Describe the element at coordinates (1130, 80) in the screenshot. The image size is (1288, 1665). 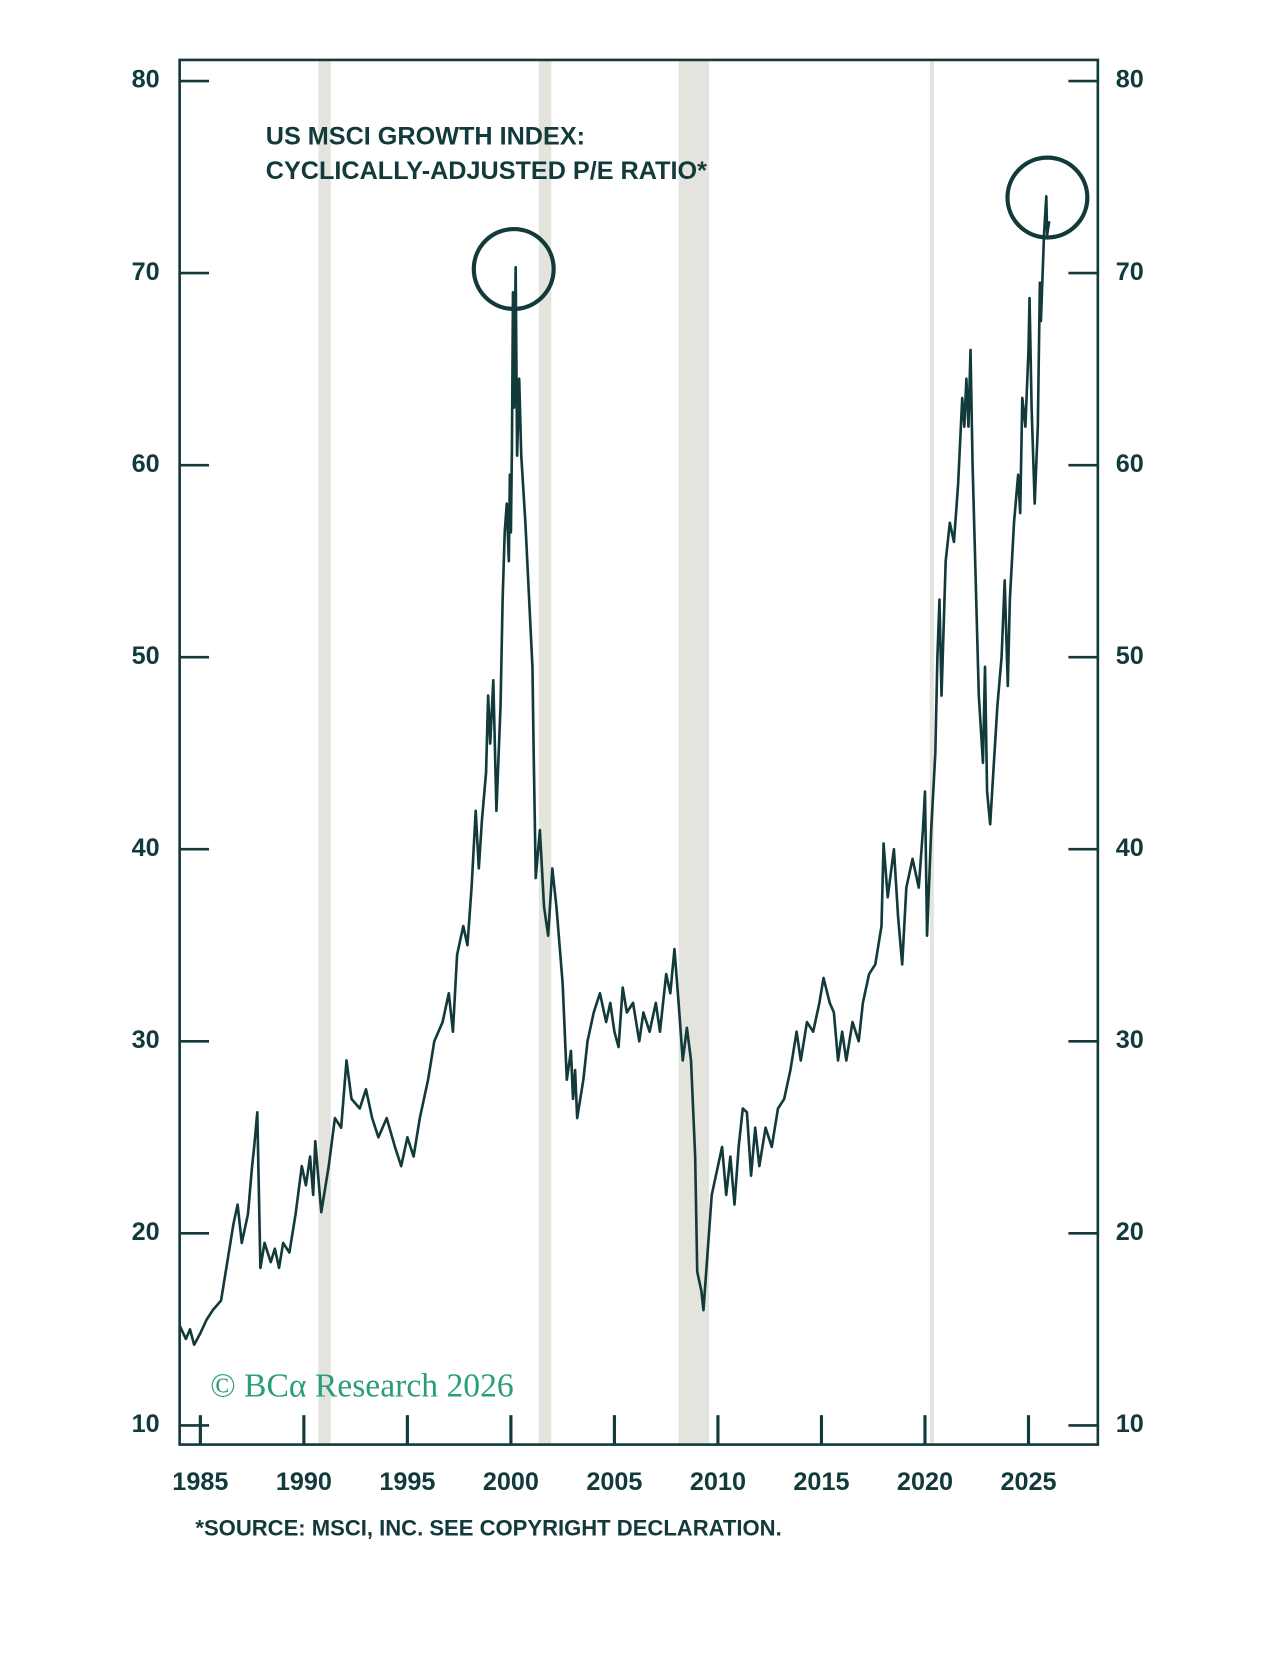
I see `y2-tick-label: 80` at that location.